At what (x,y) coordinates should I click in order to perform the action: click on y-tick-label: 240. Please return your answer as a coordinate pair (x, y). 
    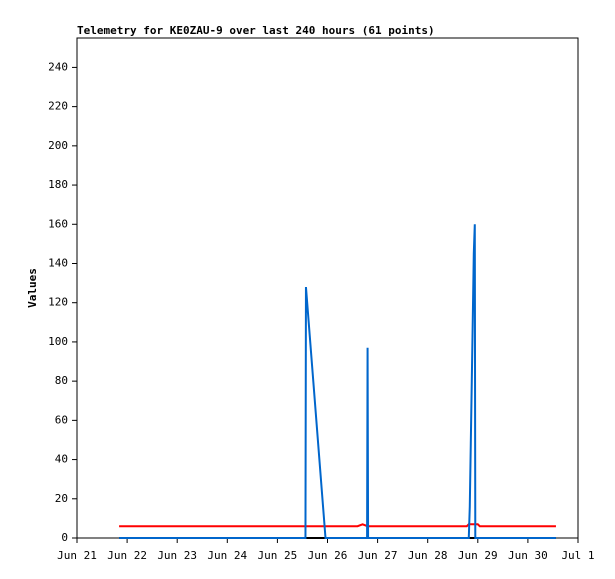
    Looking at the image, I should click on (58, 66).